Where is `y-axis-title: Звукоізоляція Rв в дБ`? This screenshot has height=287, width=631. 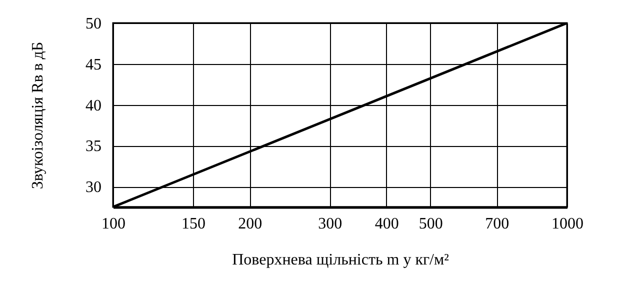
y-axis-title: Звукоізоляція Rв в дБ is located at coordinates (38, 116).